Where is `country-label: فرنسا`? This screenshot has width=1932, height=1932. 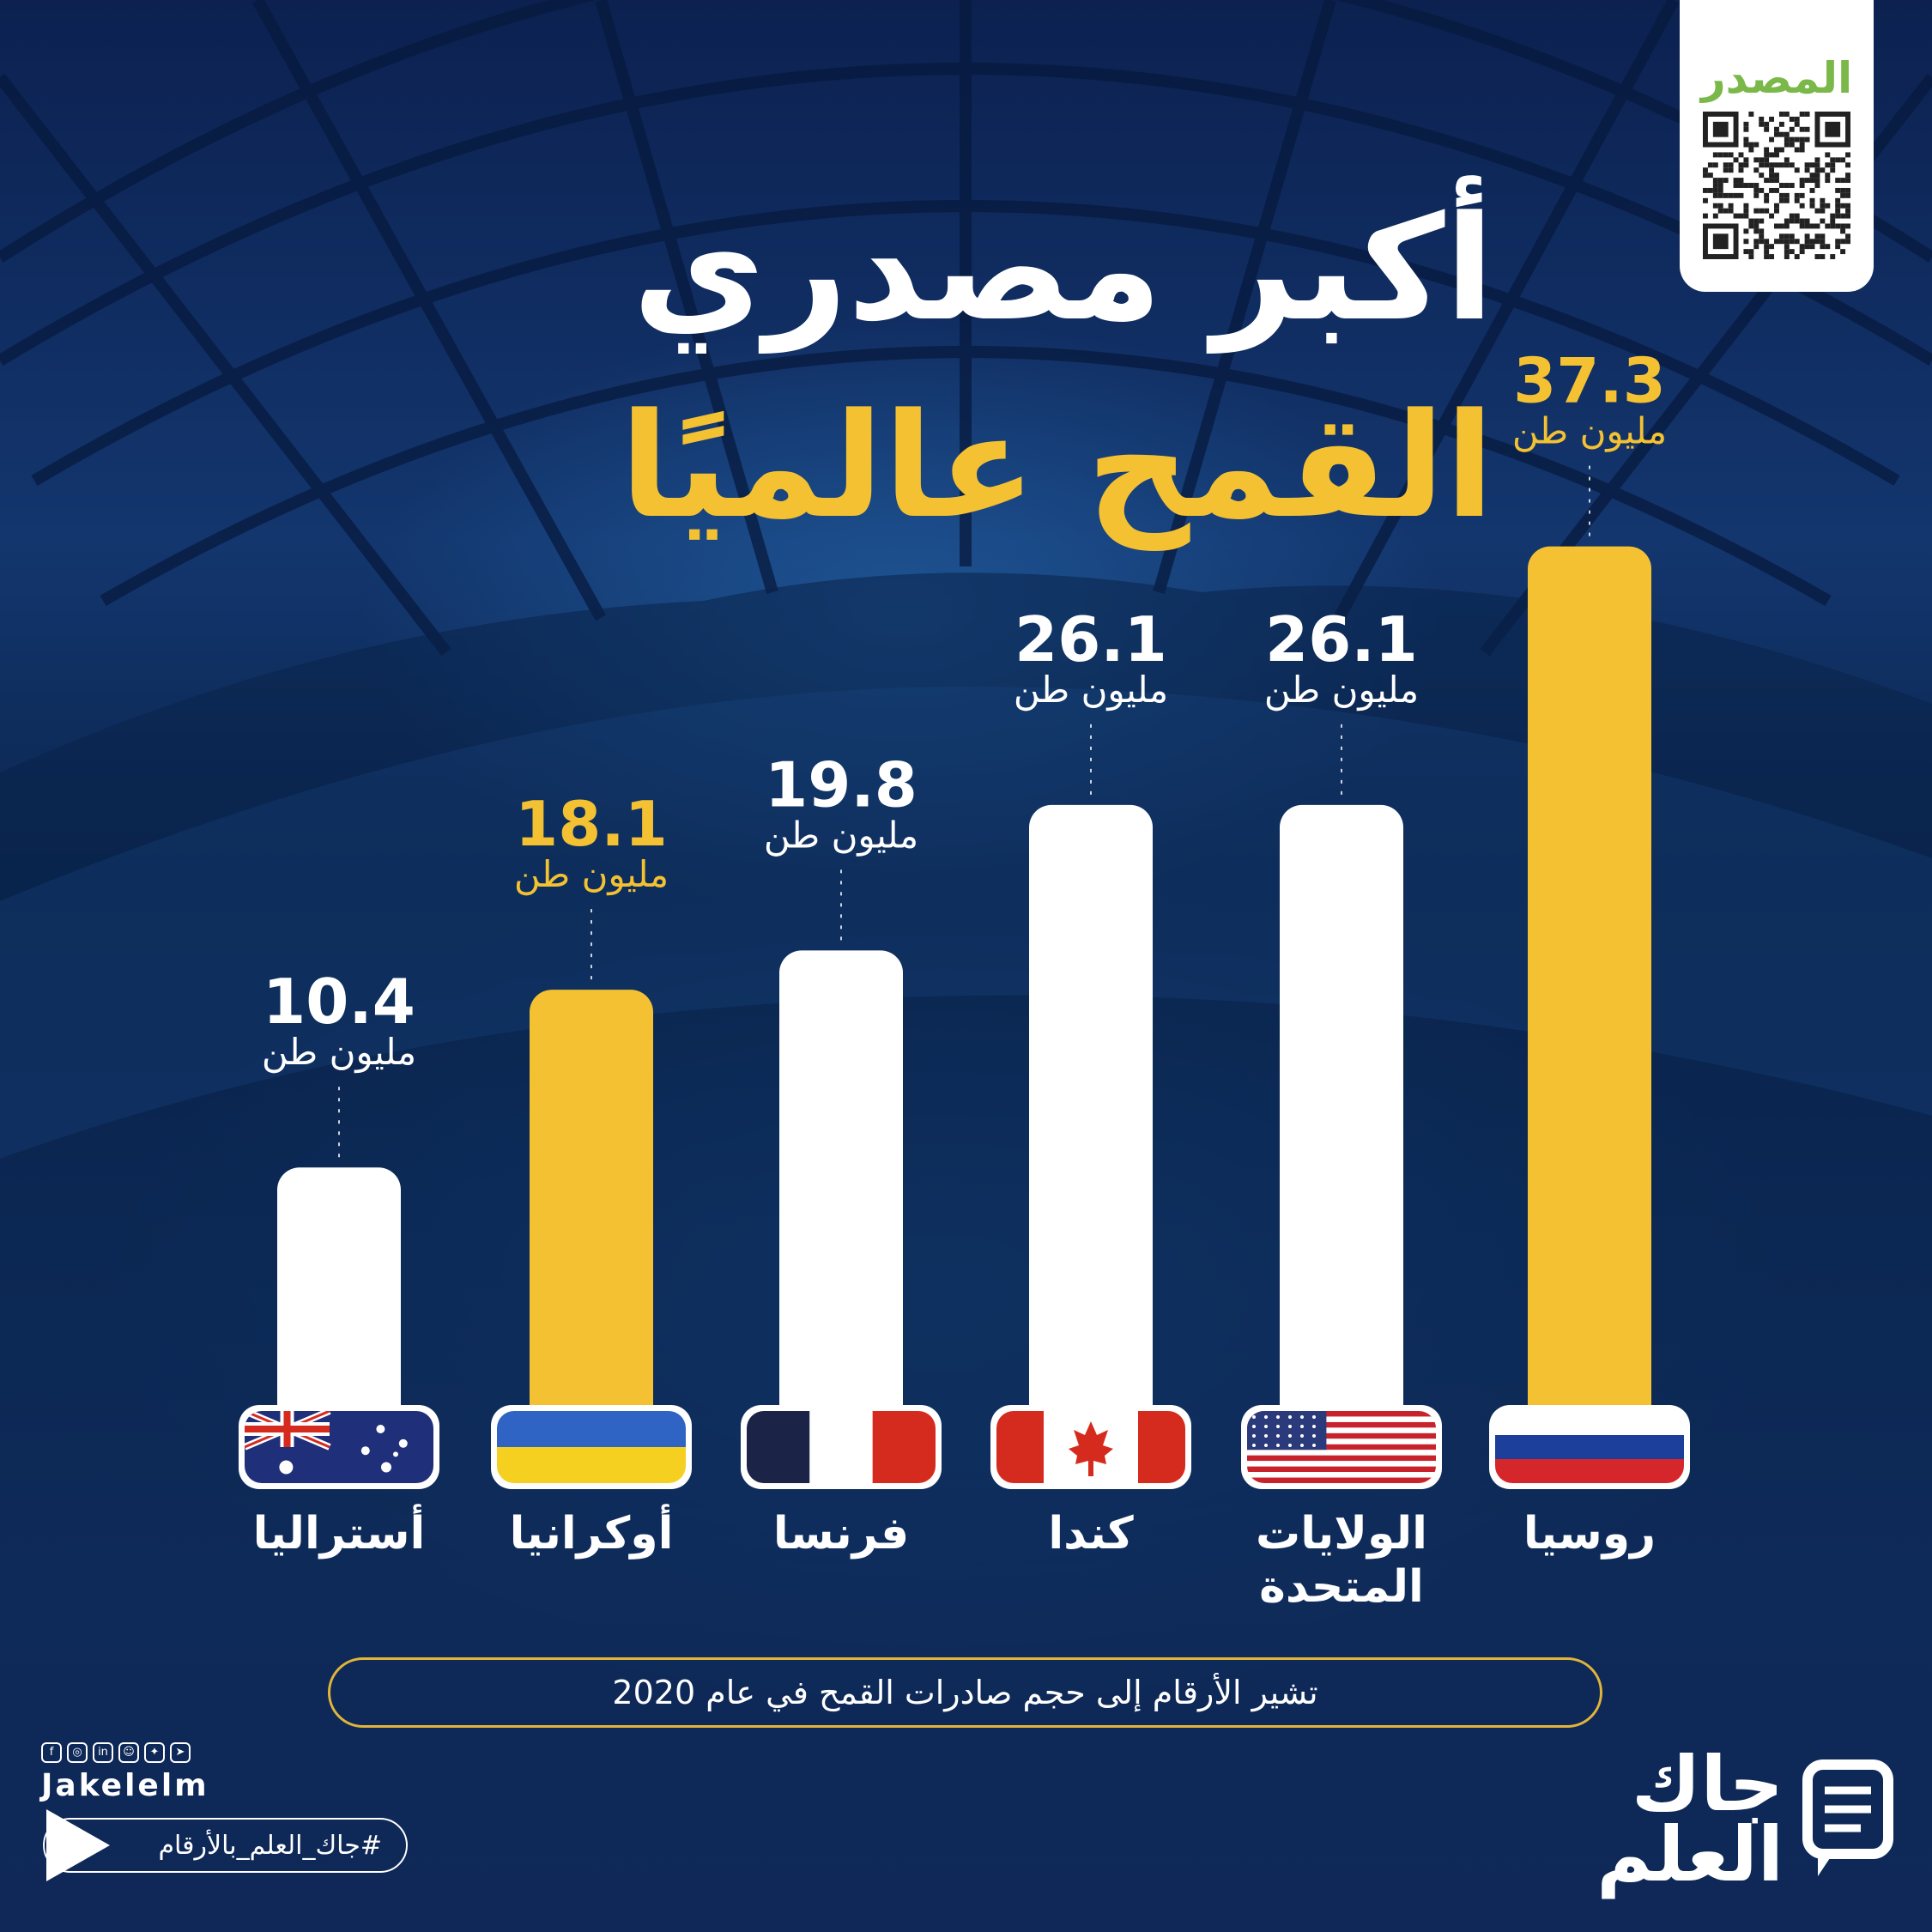 country-label: فرنسا is located at coordinates (841, 1534).